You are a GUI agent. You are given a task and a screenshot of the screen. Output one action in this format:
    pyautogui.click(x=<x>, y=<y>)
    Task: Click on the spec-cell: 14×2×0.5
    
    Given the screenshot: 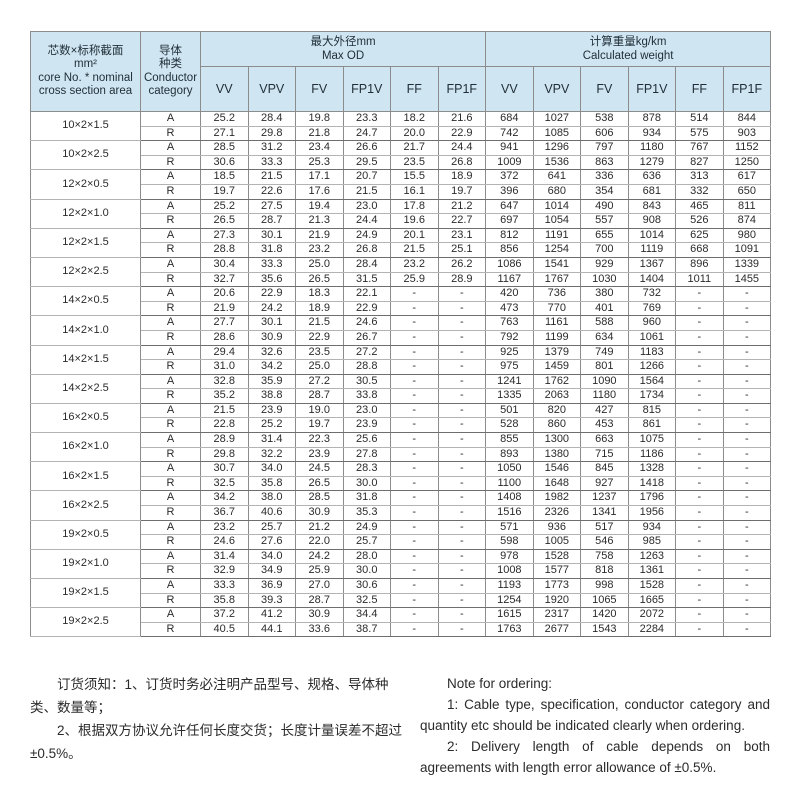 What is the action you would take?
    pyautogui.click(x=85, y=301)
    